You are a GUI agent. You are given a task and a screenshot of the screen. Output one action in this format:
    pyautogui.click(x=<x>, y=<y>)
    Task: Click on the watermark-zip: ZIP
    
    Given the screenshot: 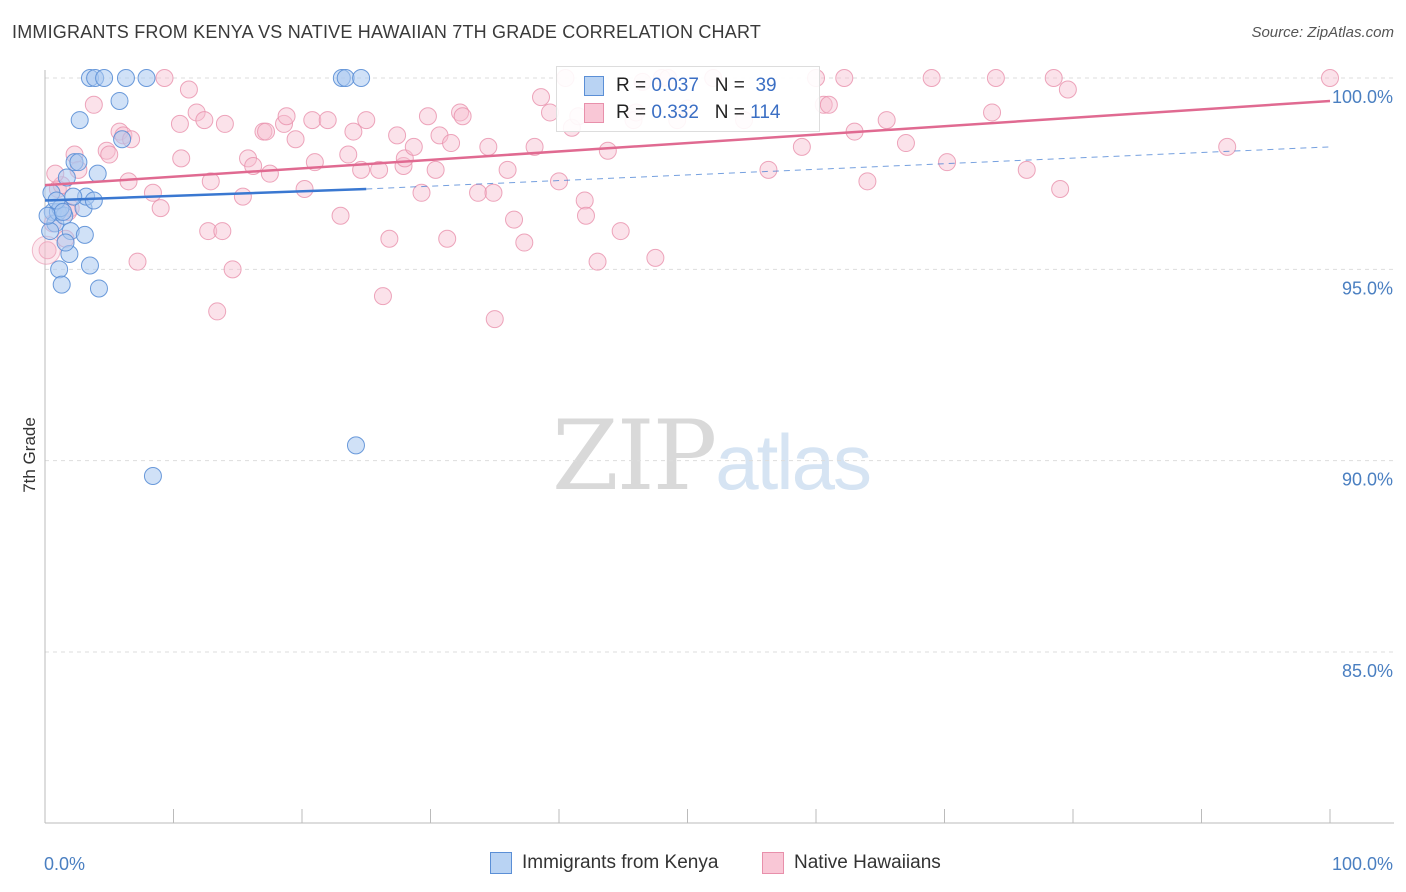 What is the action you would take?
    pyautogui.click(x=634, y=456)
    